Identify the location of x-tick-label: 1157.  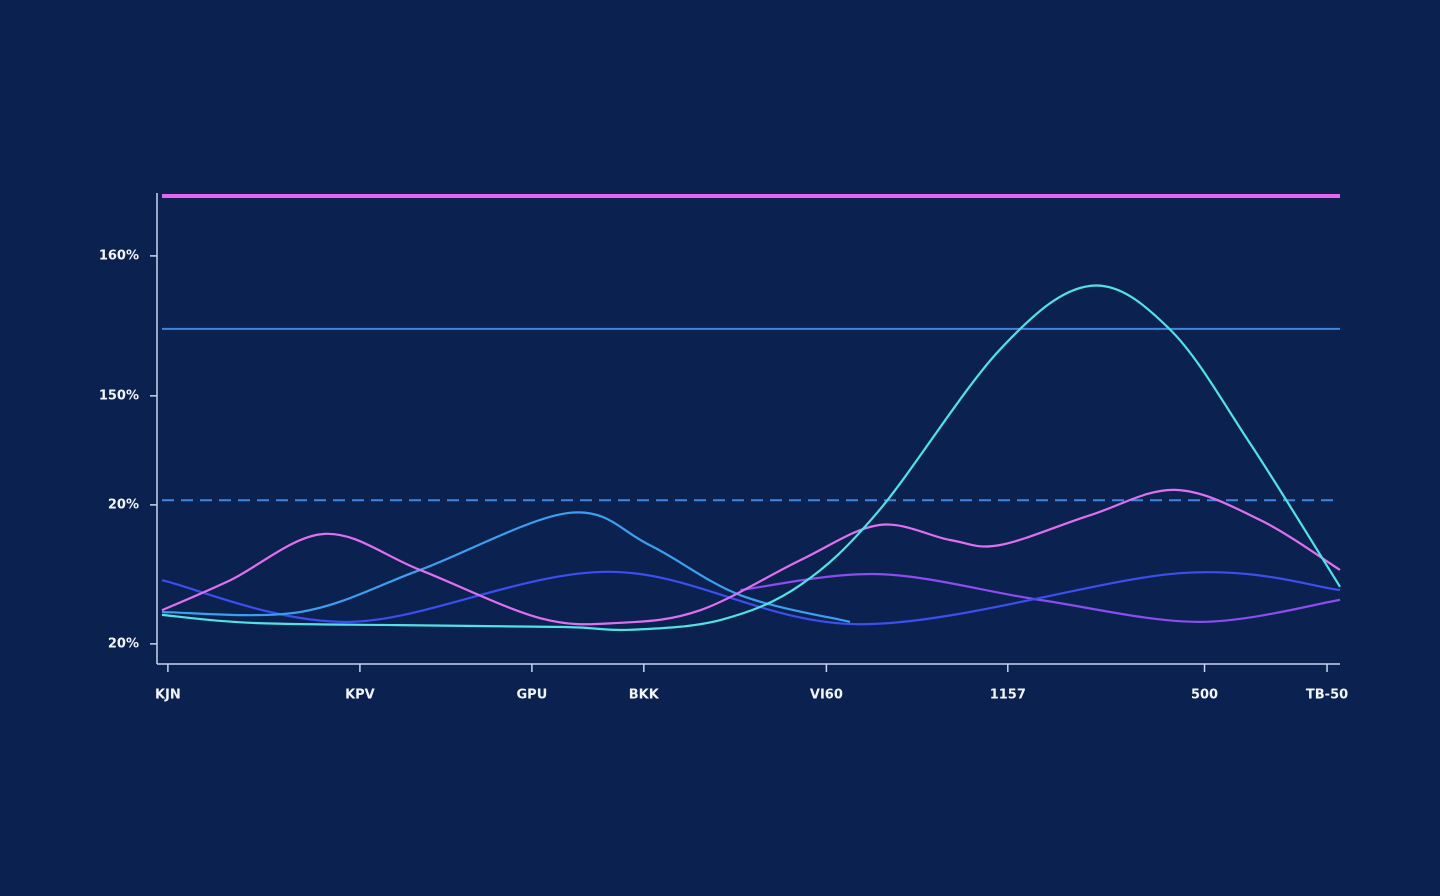
(1008, 695).